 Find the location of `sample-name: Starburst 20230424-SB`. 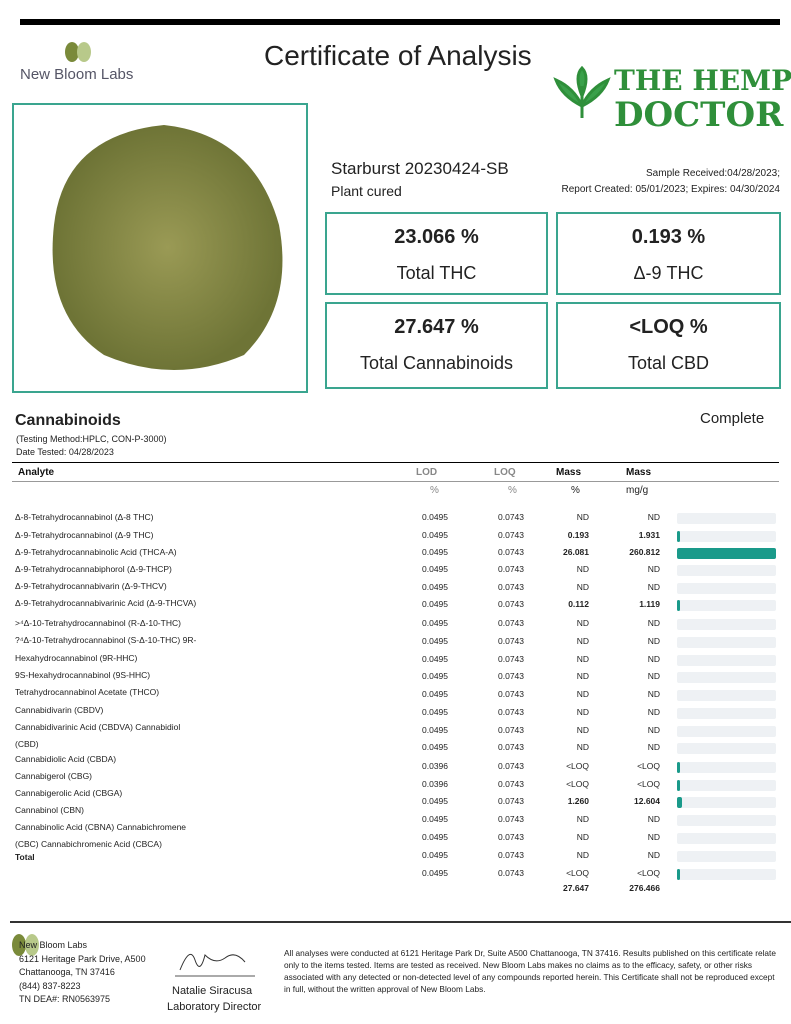

sample-name: Starburst 20230424-SB is located at coordinates (420, 168).